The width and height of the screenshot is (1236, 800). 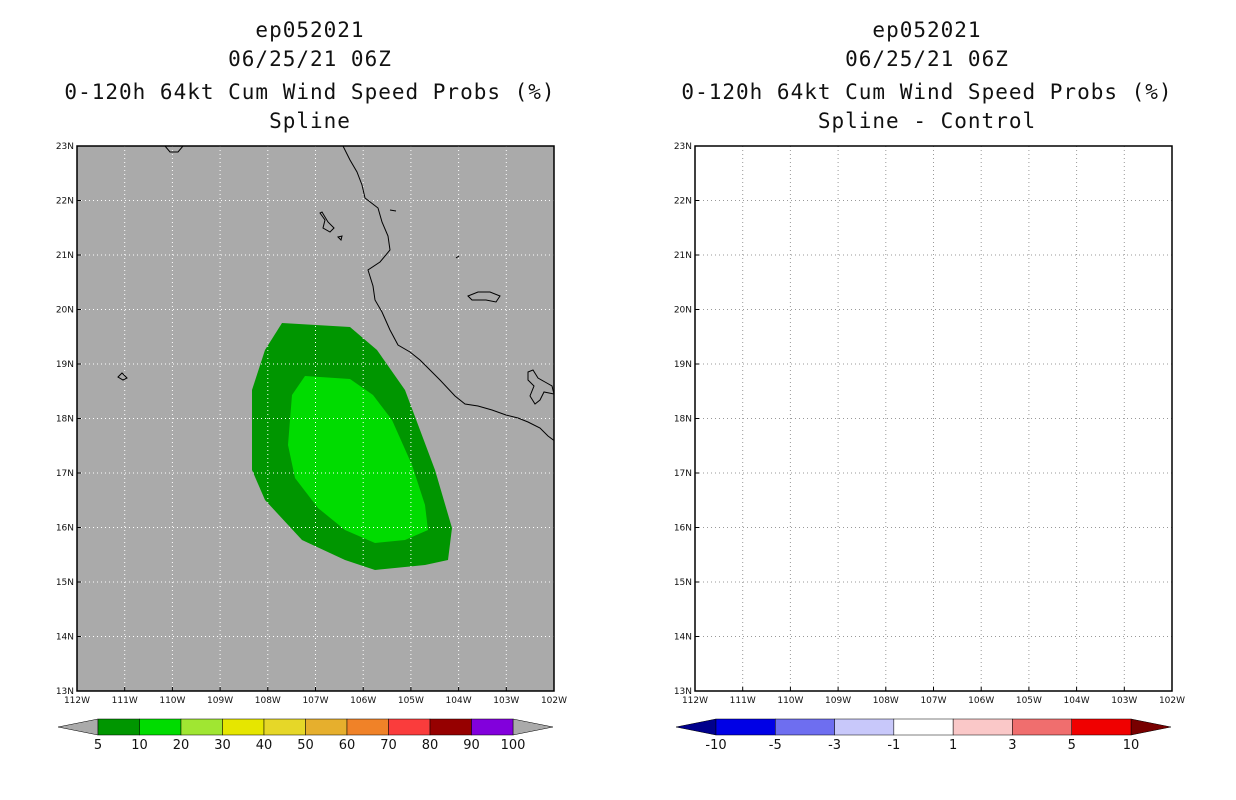 I want to click on colorbar-label: 50, so click(x=305, y=745).